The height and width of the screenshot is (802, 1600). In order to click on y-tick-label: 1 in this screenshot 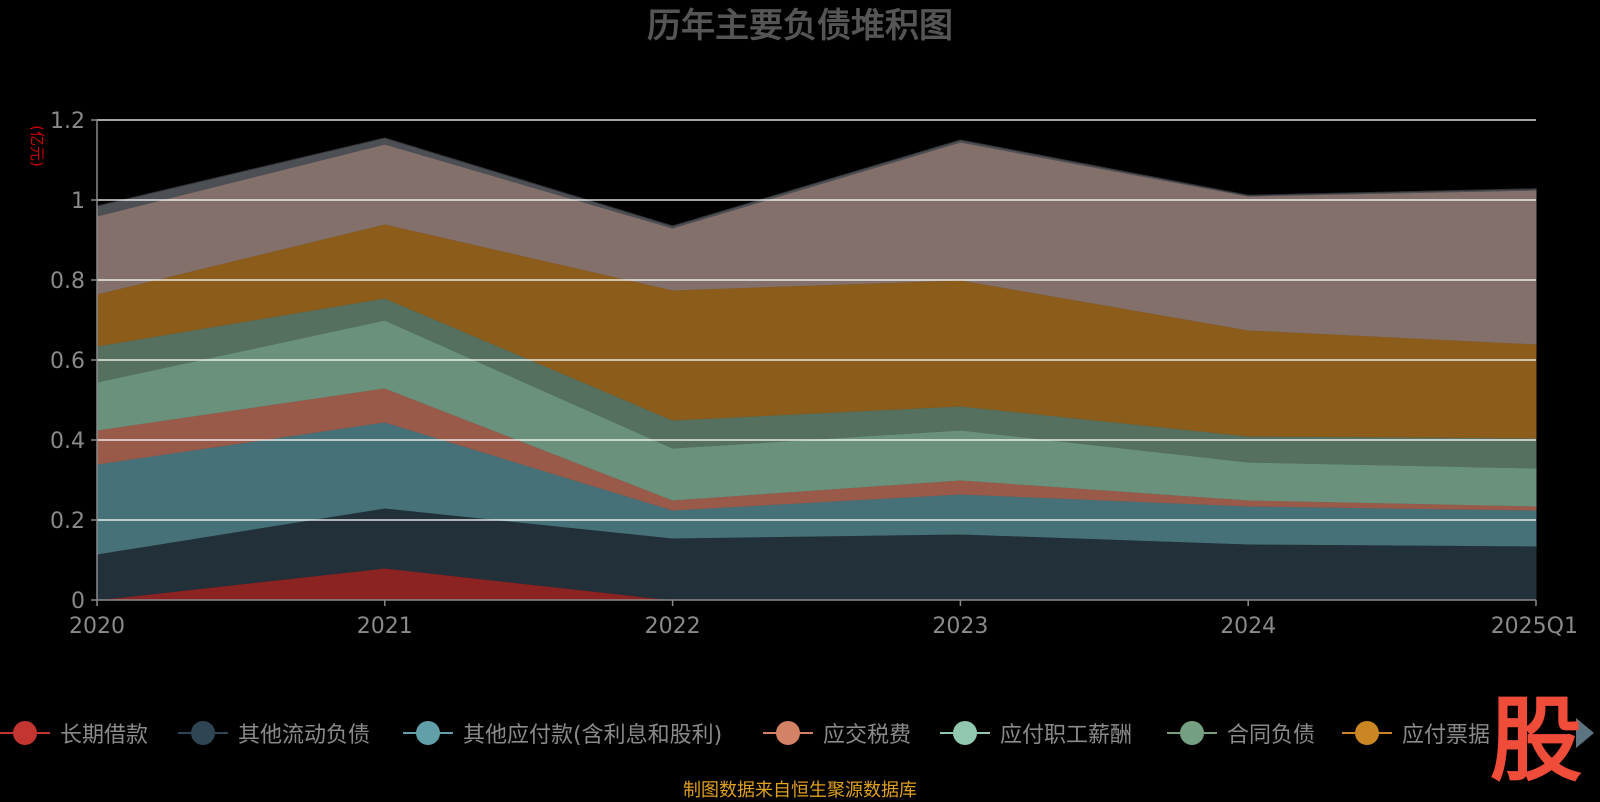, I will do `click(78, 201)`.